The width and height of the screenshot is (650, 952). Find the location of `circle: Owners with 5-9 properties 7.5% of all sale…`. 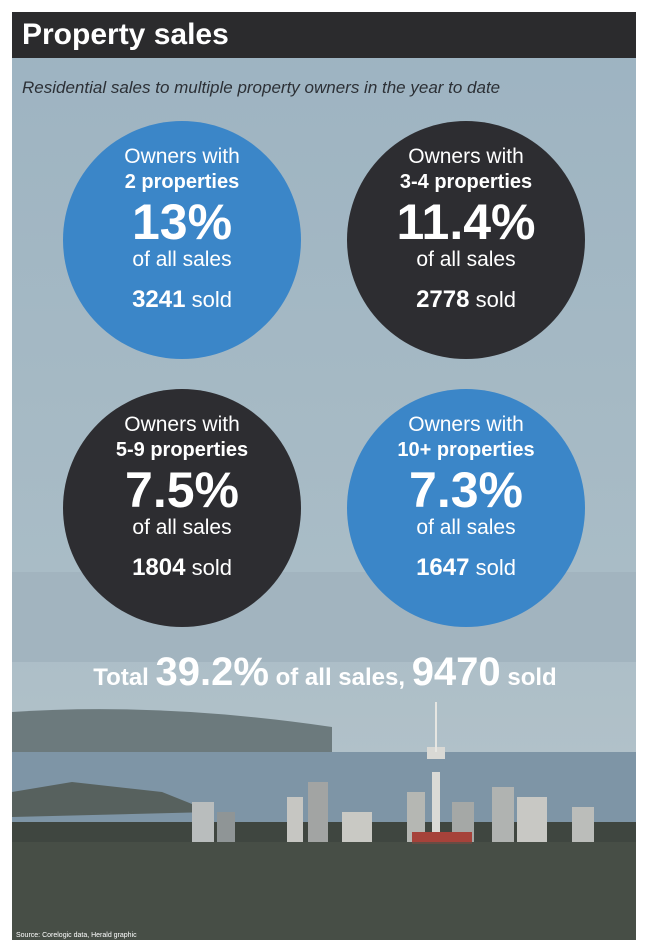

circle: Owners with 5-9 properties 7.5% of all sale… is located at coordinates (182, 508).